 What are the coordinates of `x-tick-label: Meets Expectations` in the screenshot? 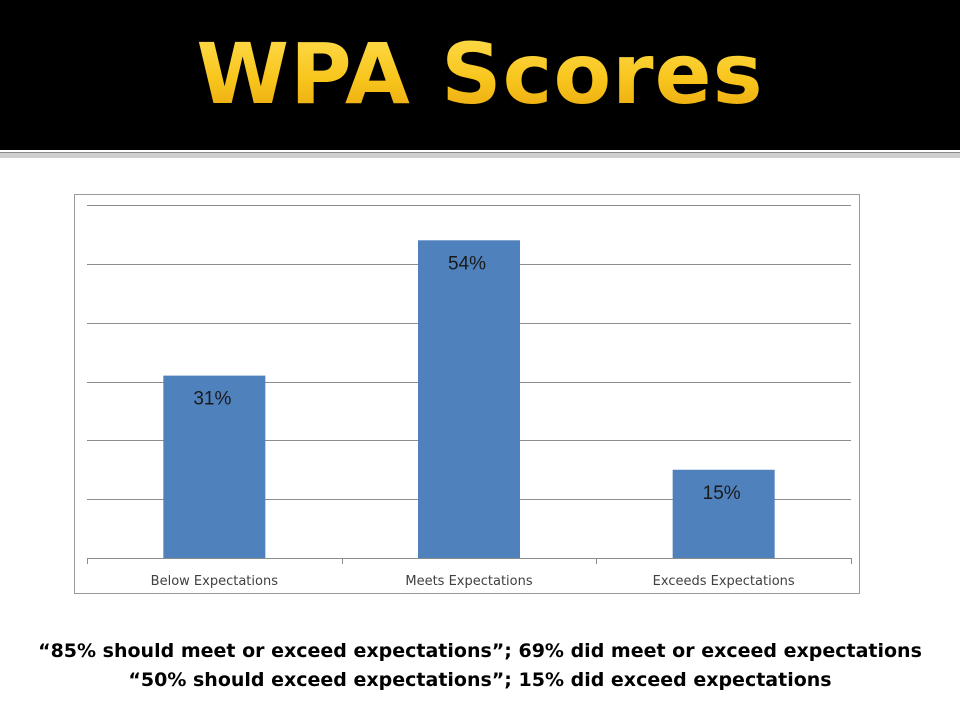 It's located at (468, 581).